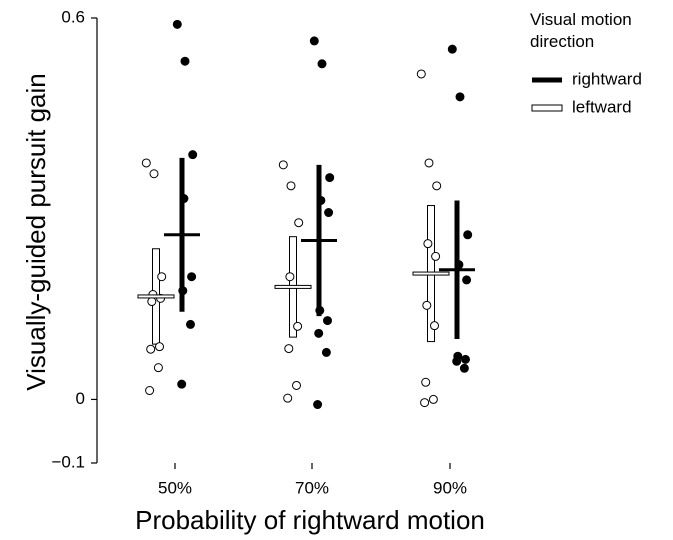  What do you see at coordinates (547, 108) in the screenshot?
I see `legend-swatch` at bounding box center [547, 108].